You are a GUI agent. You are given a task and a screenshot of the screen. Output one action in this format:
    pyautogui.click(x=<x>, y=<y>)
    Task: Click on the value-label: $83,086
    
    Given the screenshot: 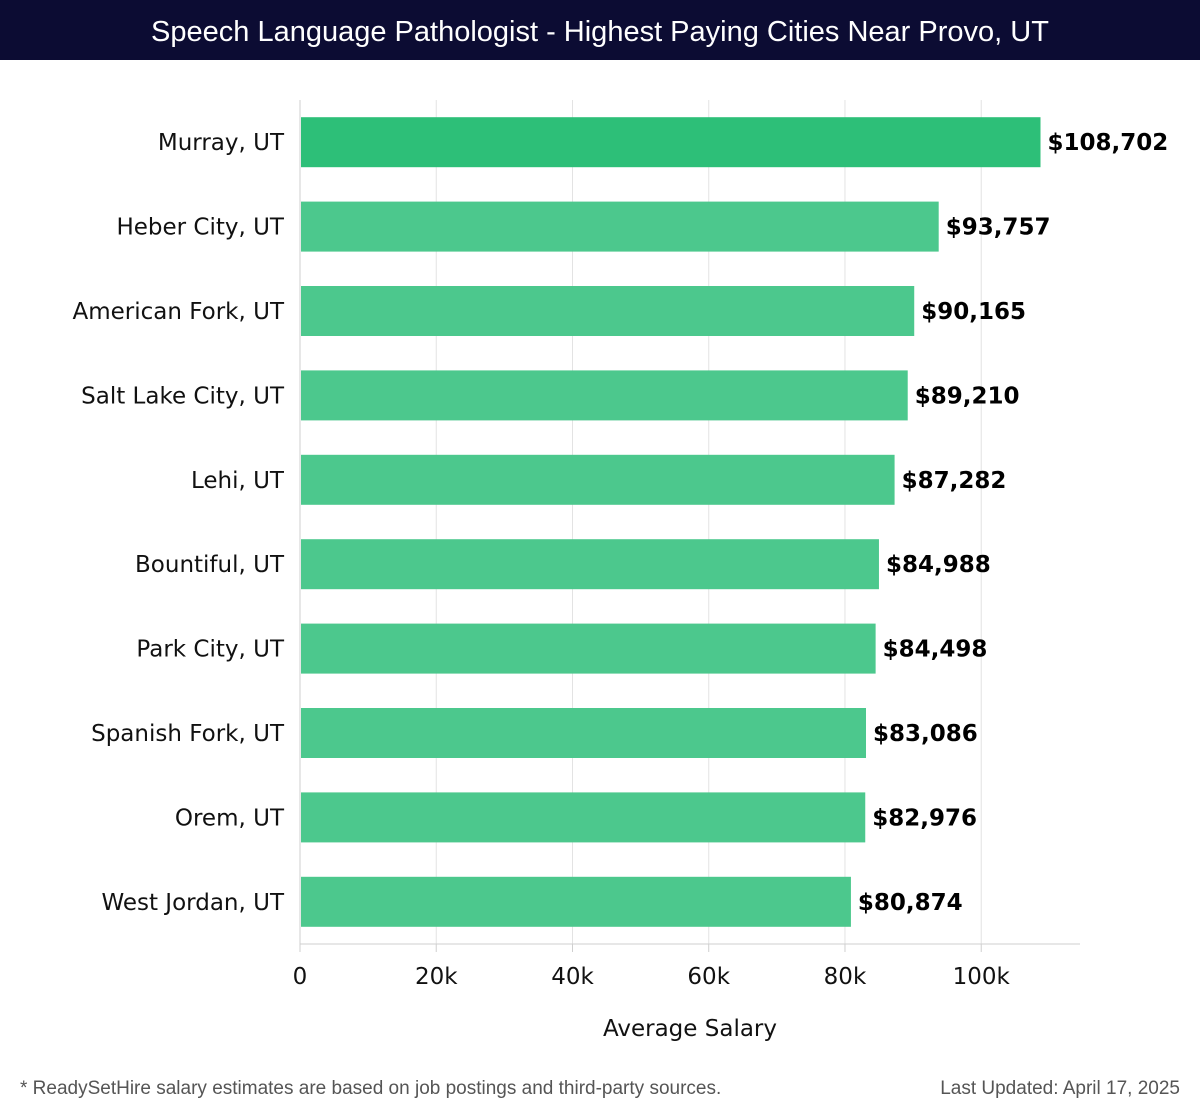 What is the action you would take?
    pyautogui.click(x=925, y=734)
    